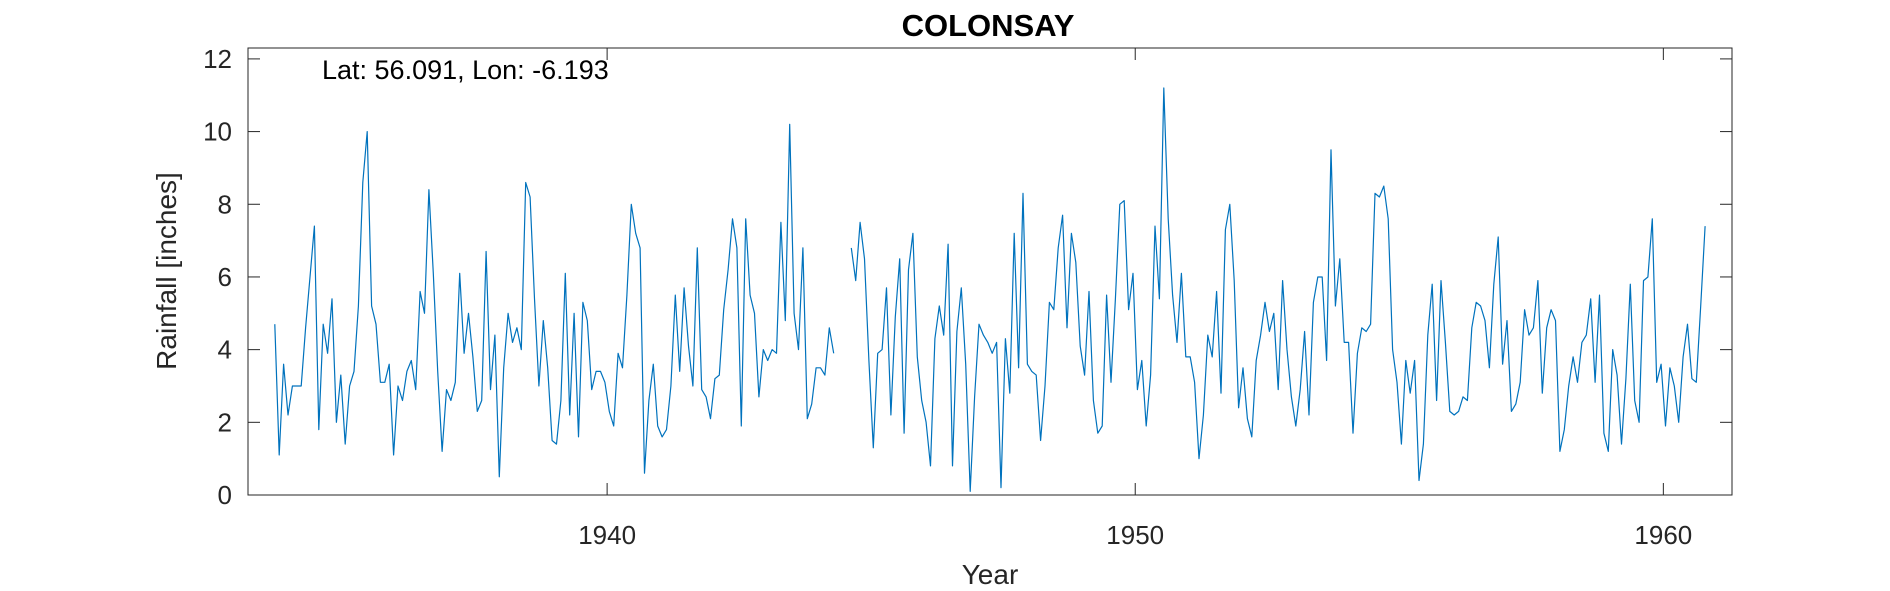 The image size is (1890, 591). I want to click on station-coordinates-annotation: Lat: 56.091, Lon: -6.193, so click(465, 70).